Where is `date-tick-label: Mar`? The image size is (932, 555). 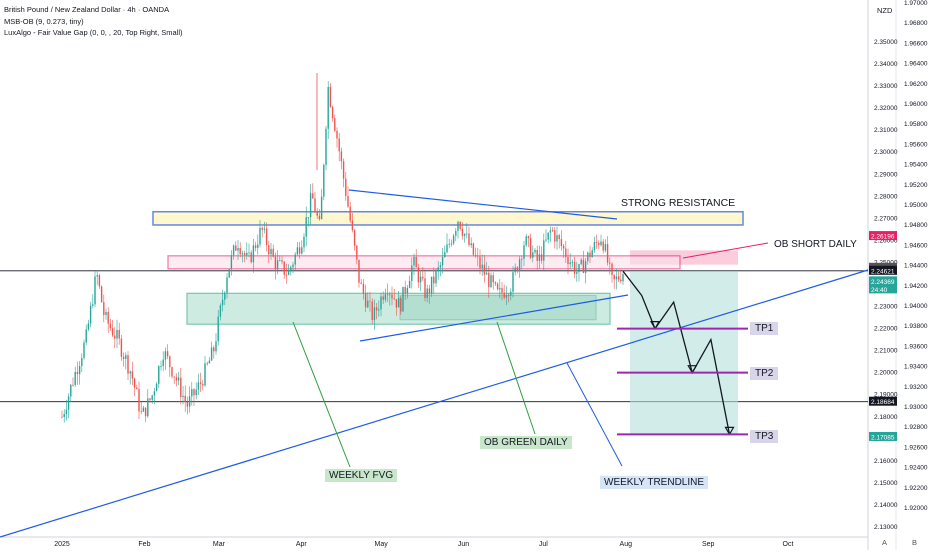
date-tick-label: Mar is located at coordinates (219, 544).